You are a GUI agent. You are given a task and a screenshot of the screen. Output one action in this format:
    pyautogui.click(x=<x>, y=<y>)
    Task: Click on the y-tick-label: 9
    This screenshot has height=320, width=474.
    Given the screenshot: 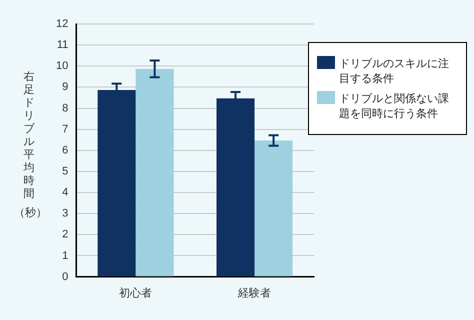 What is the action you would take?
    pyautogui.click(x=65, y=87)
    